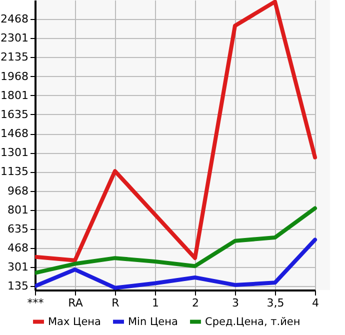  I want to click on y-tick-label: 2135, so click(14, 57).